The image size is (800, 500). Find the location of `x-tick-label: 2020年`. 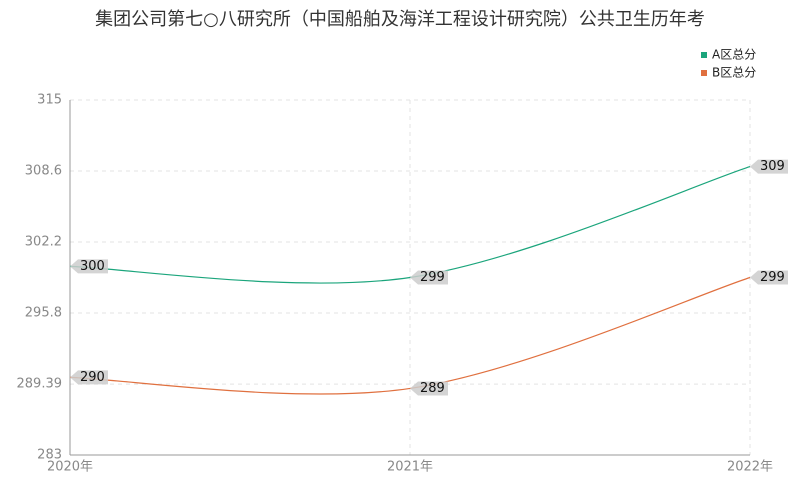

x-tick-label: 2020年 is located at coordinates (70, 467).